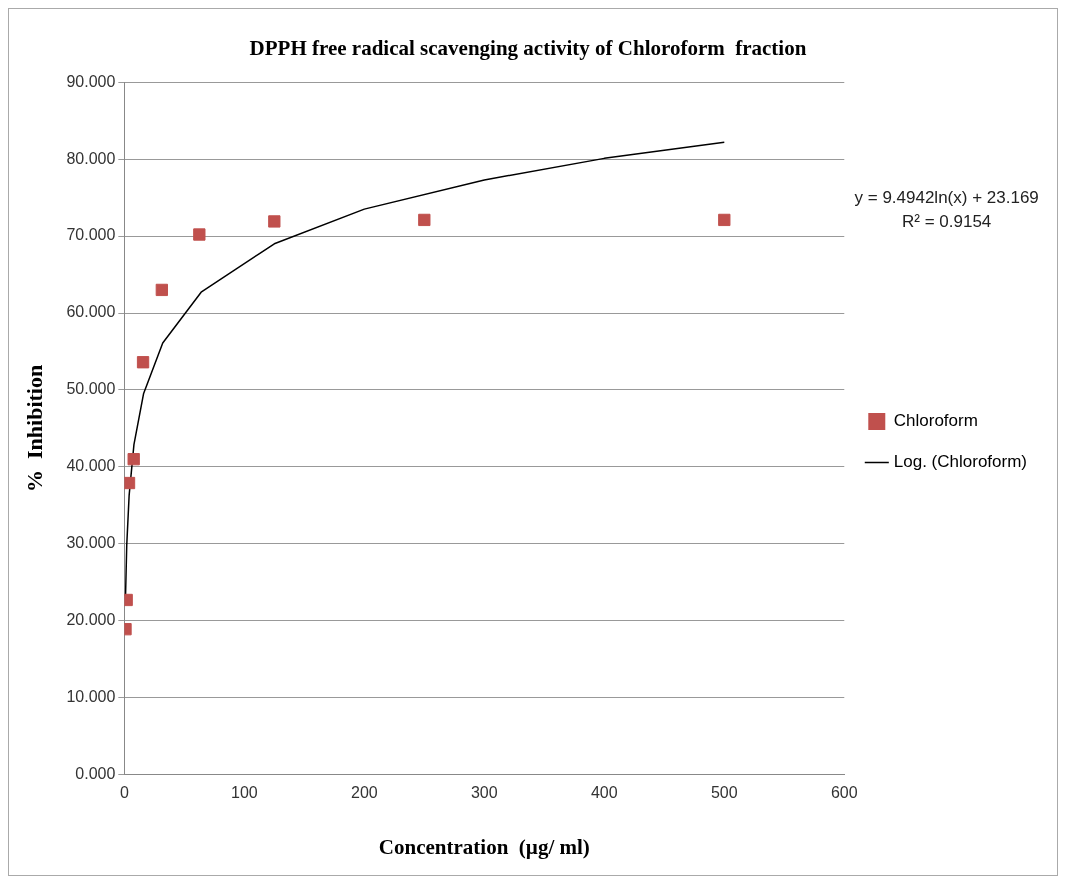 The width and height of the screenshot is (1068, 885). What do you see at coordinates (91, 235) in the screenshot?
I see `y-tick-label: 70.000` at bounding box center [91, 235].